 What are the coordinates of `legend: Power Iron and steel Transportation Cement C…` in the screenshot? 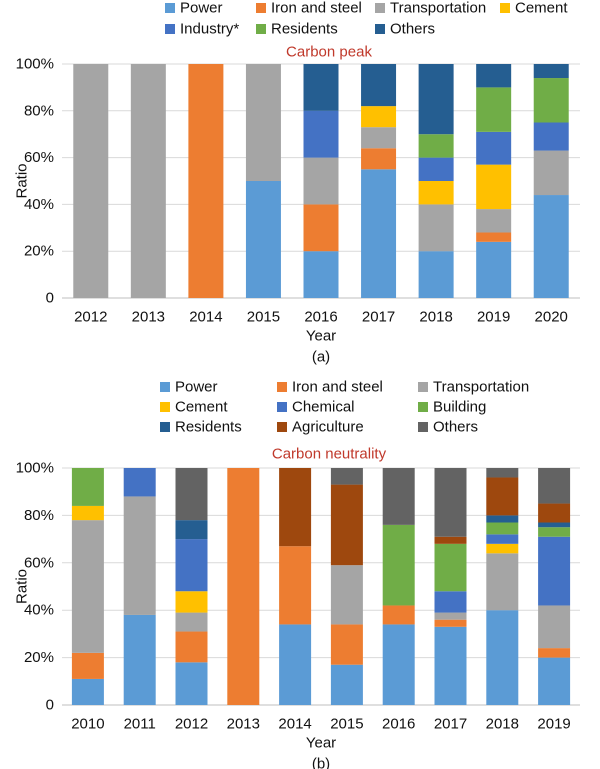 It's located at (344, 407).